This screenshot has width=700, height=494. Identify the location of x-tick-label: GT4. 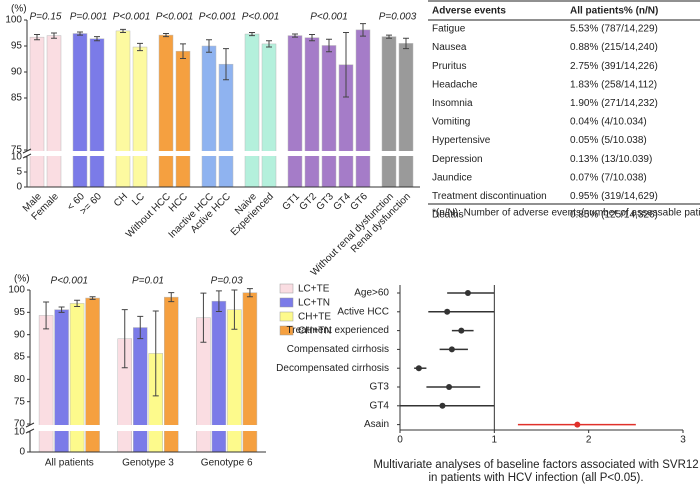
(342, 202).